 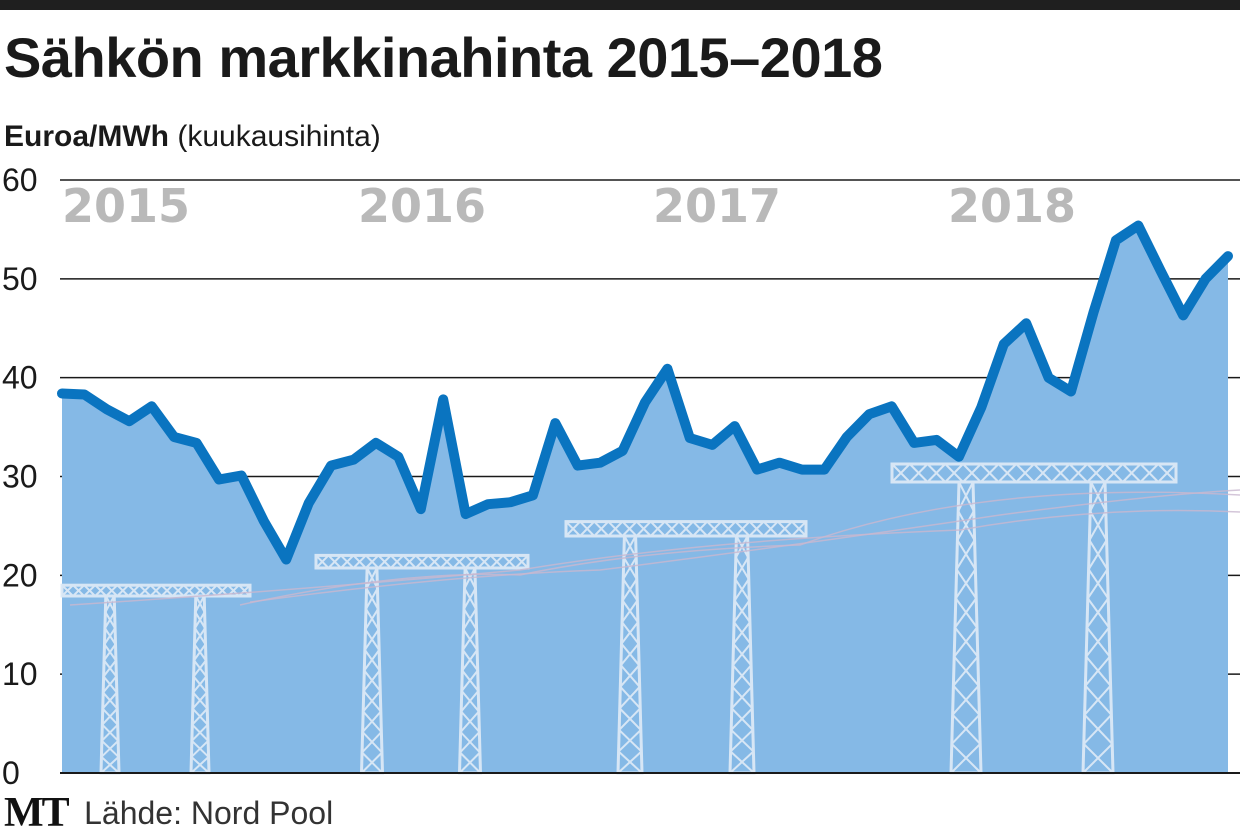 I want to click on source-label: Lähde: Nord Pool, so click(x=209, y=813).